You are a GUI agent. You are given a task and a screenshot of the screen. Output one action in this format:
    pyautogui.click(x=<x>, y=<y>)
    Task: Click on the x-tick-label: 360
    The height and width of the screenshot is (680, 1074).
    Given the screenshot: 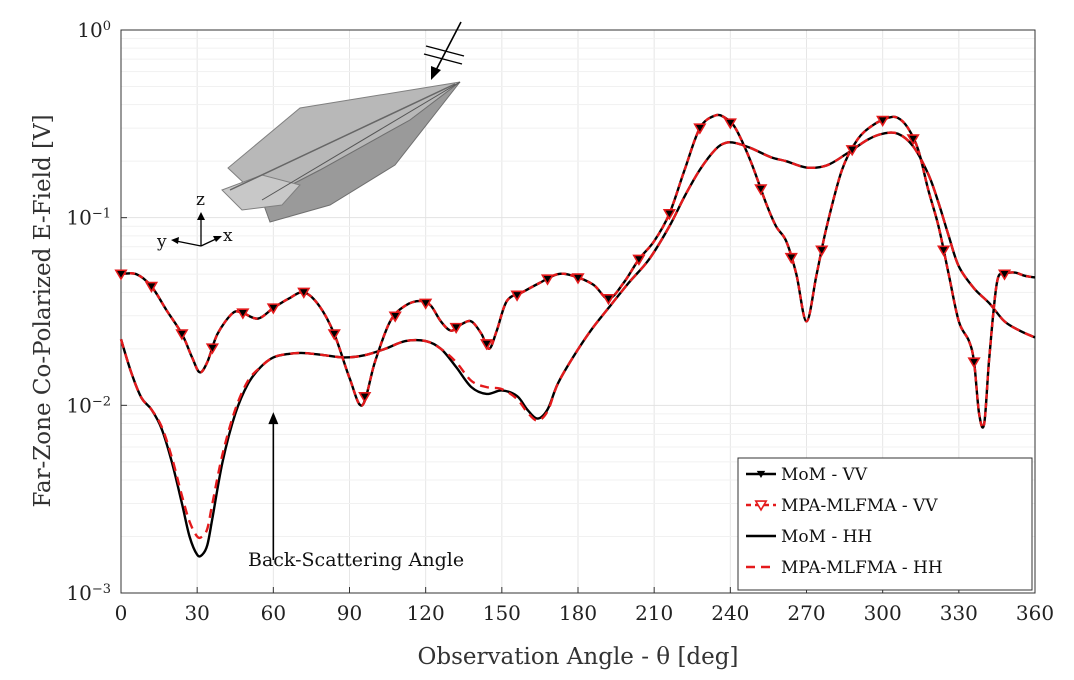 What is the action you would take?
    pyautogui.click(x=1035, y=613)
    